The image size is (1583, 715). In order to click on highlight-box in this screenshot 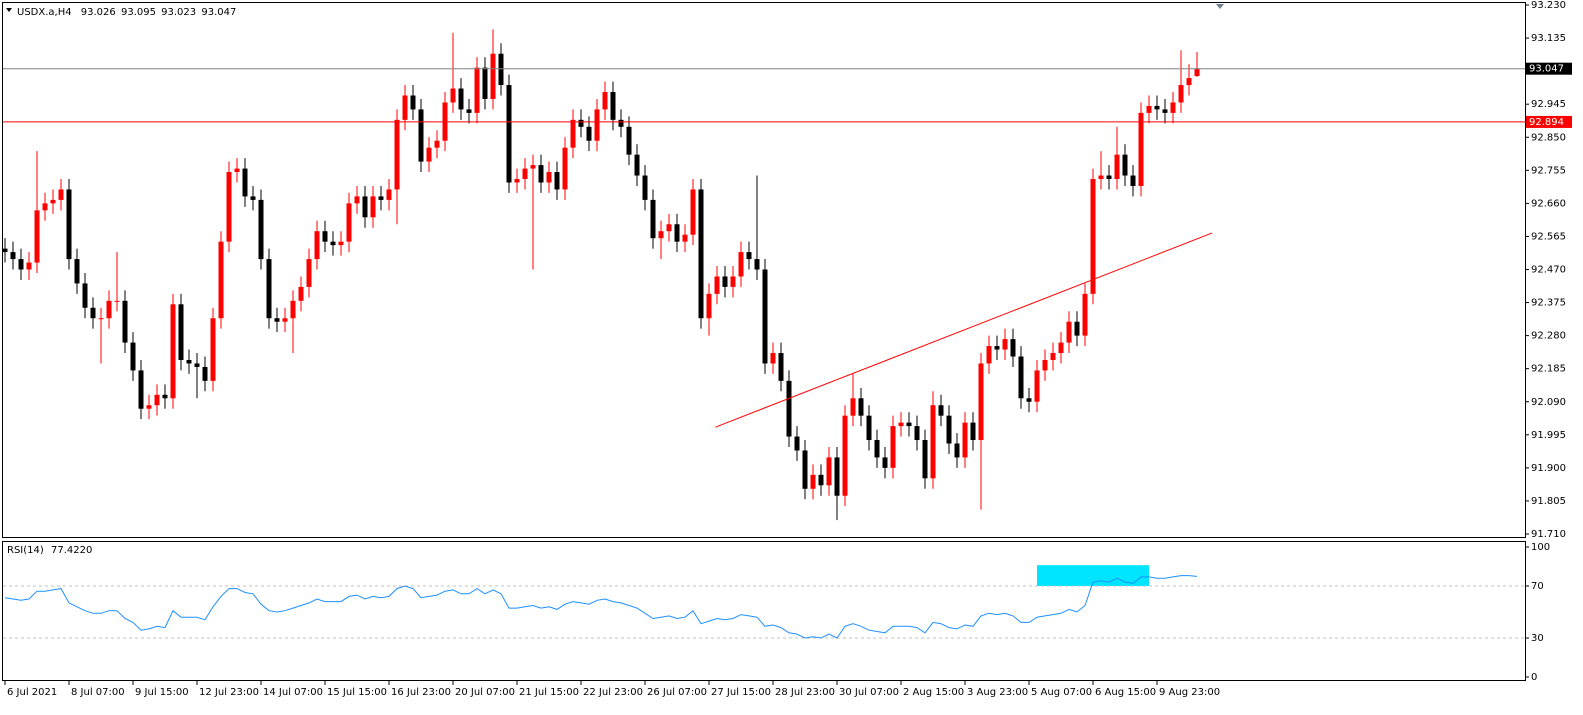, I will do `click(1093, 575)`.